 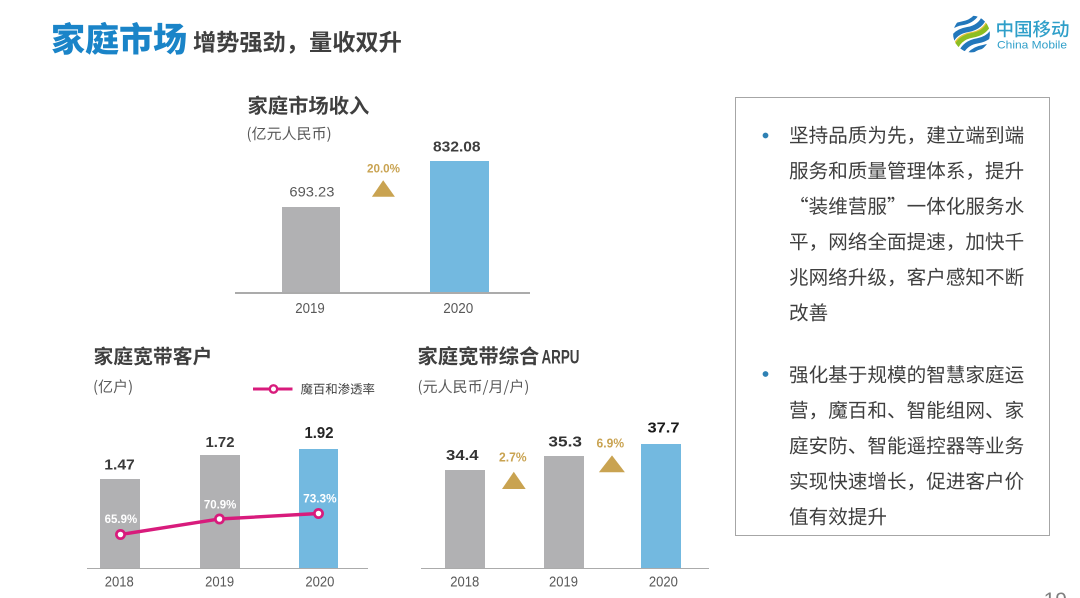 What do you see at coordinates (311, 192) in the screenshot?
I see `svg-text: 693.23` at bounding box center [311, 192].